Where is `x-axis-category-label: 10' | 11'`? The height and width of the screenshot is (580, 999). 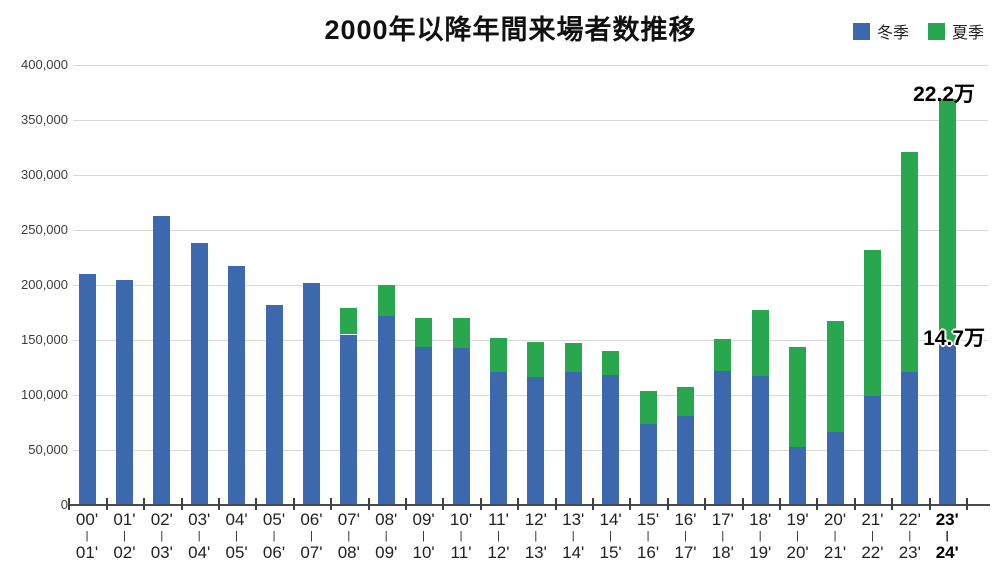
x-axis-category-label: 10' | 11' is located at coordinates (461, 536).